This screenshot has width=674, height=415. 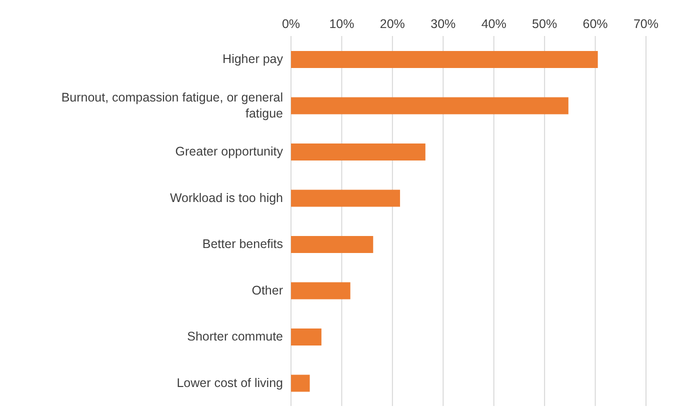 What do you see at coordinates (229, 151) in the screenshot?
I see `y-tick-label: Greater opportunity` at bounding box center [229, 151].